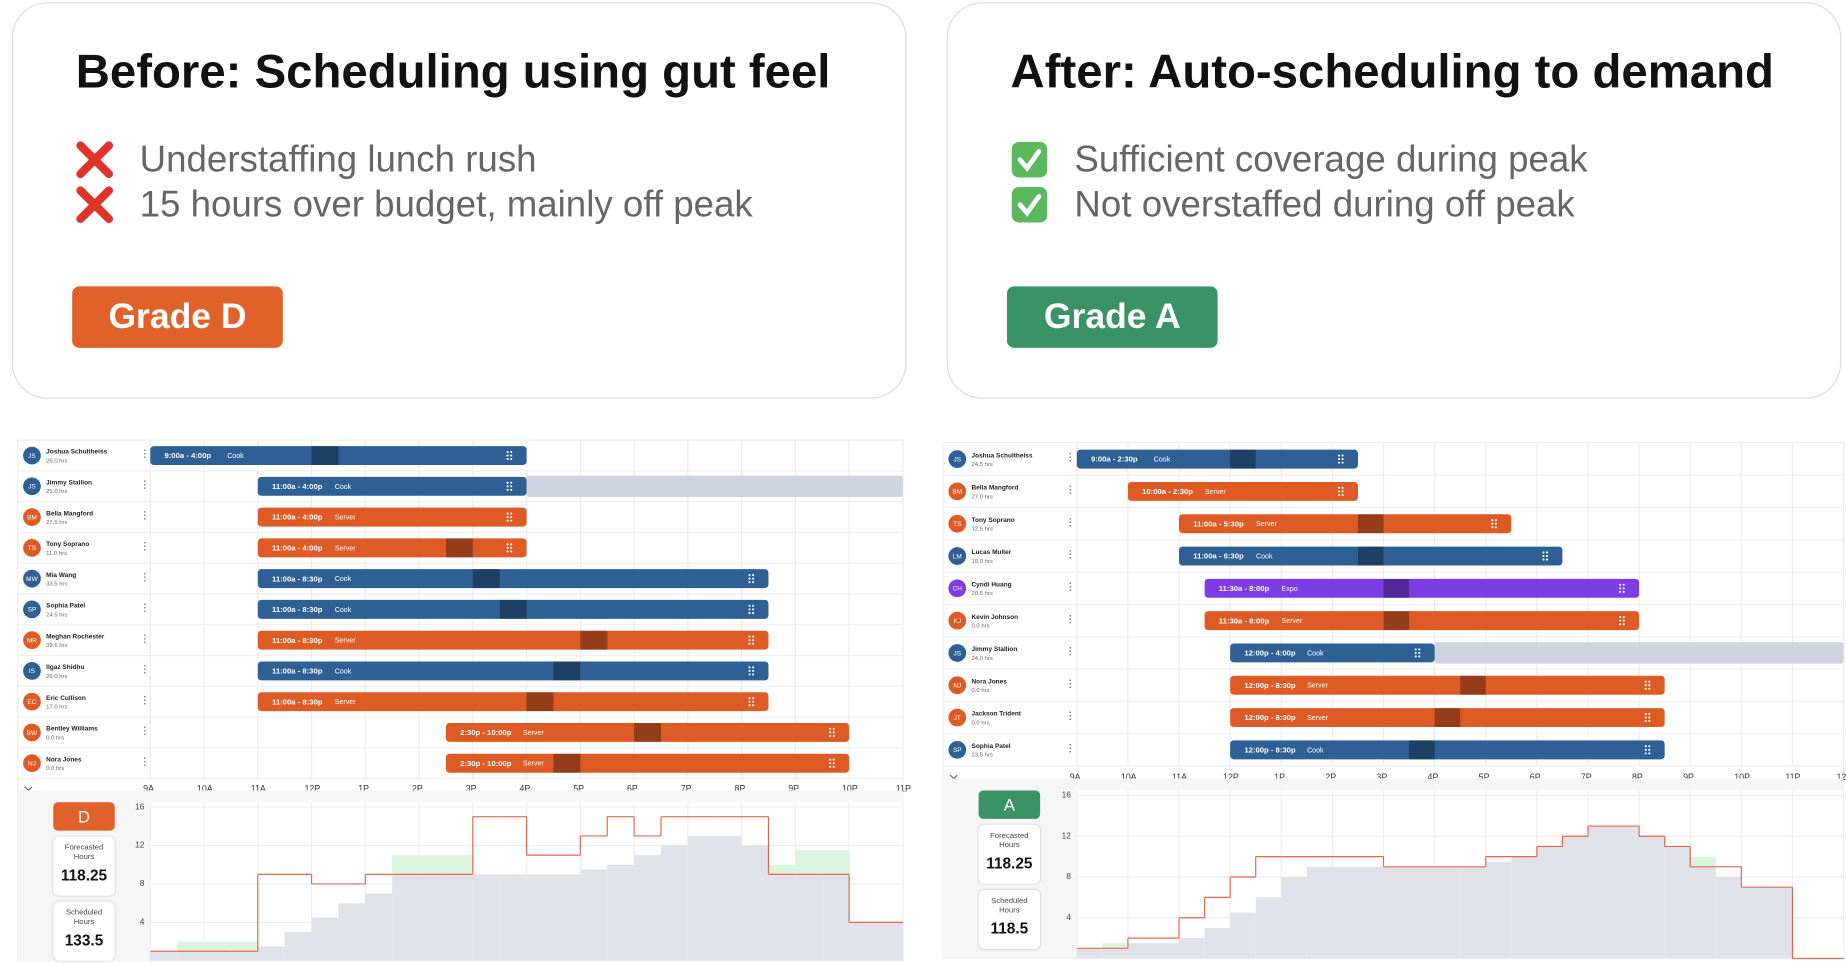 This screenshot has height=964, width=1846. What do you see at coordinates (1009, 840) in the screenshot?
I see `summary-label: Forecasted Hours` at bounding box center [1009, 840].